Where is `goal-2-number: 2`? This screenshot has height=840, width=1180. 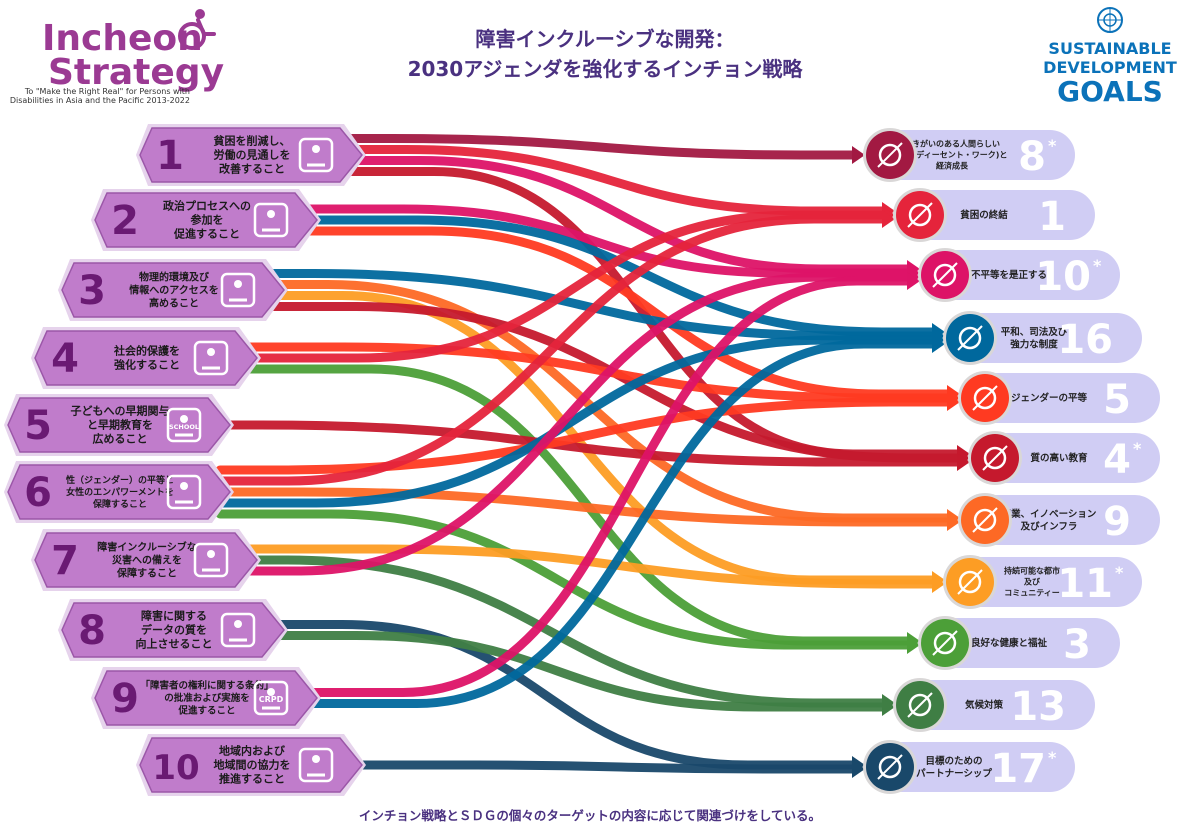 goal-2-number: 2 is located at coordinates (125, 221).